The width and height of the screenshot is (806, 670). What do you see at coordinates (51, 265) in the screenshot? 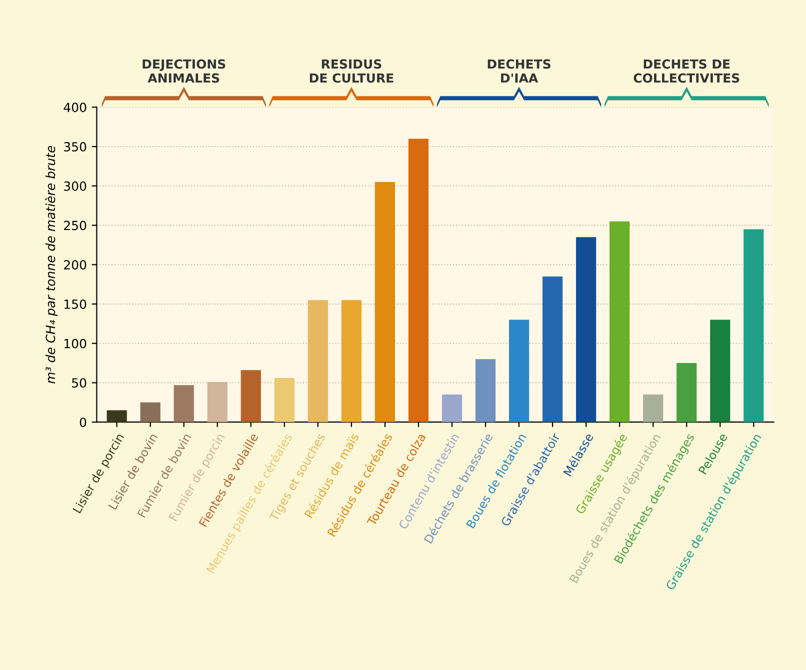
I see `y-axis-title: m³ de CH₄ par tonne de matière brute` at bounding box center [51, 265].